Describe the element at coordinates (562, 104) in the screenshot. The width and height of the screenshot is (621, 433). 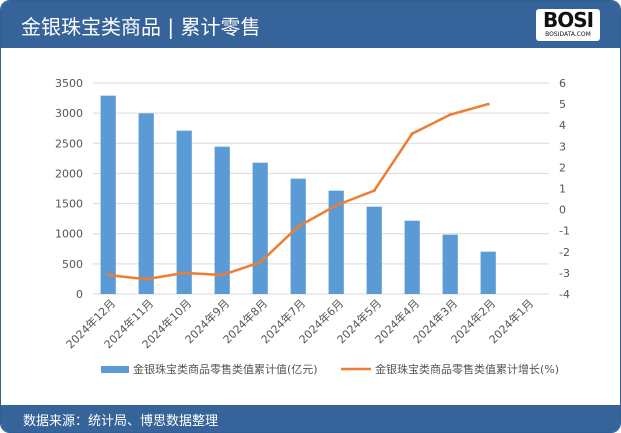
I see `y-right-tick-label: 5` at that location.